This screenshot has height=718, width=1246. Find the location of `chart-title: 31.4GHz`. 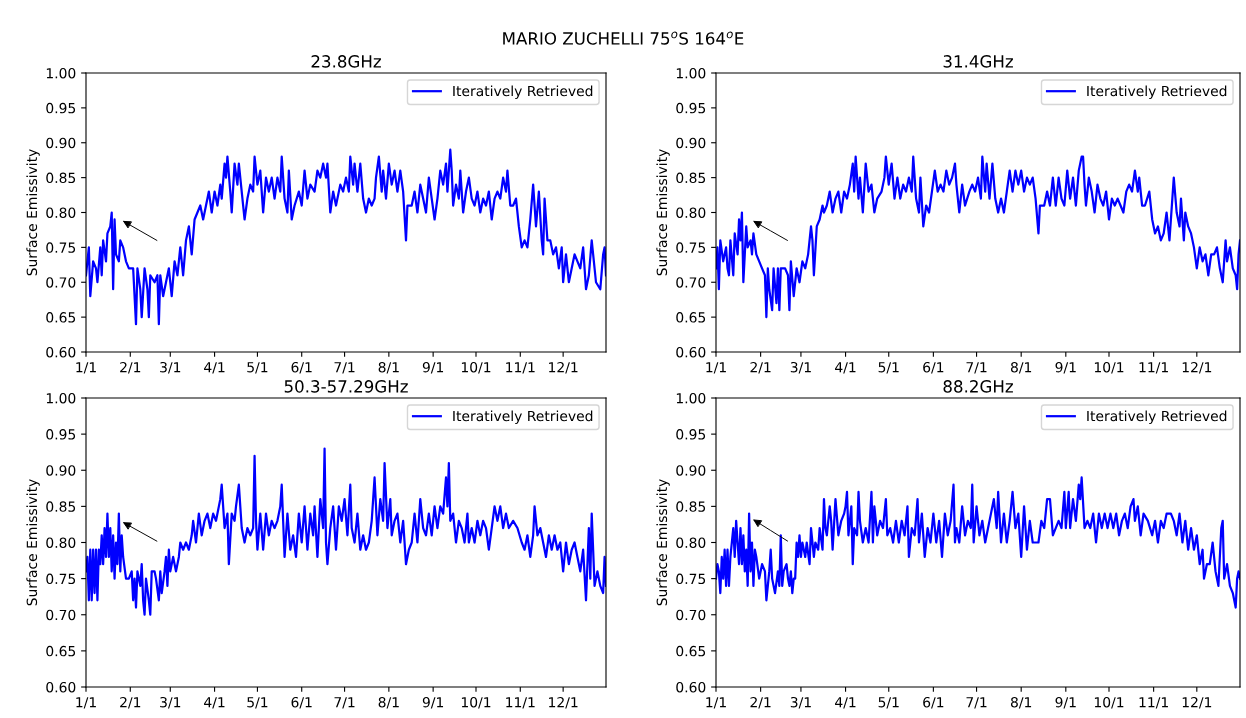

chart-title: 31.4GHz is located at coordinates (978, 61).